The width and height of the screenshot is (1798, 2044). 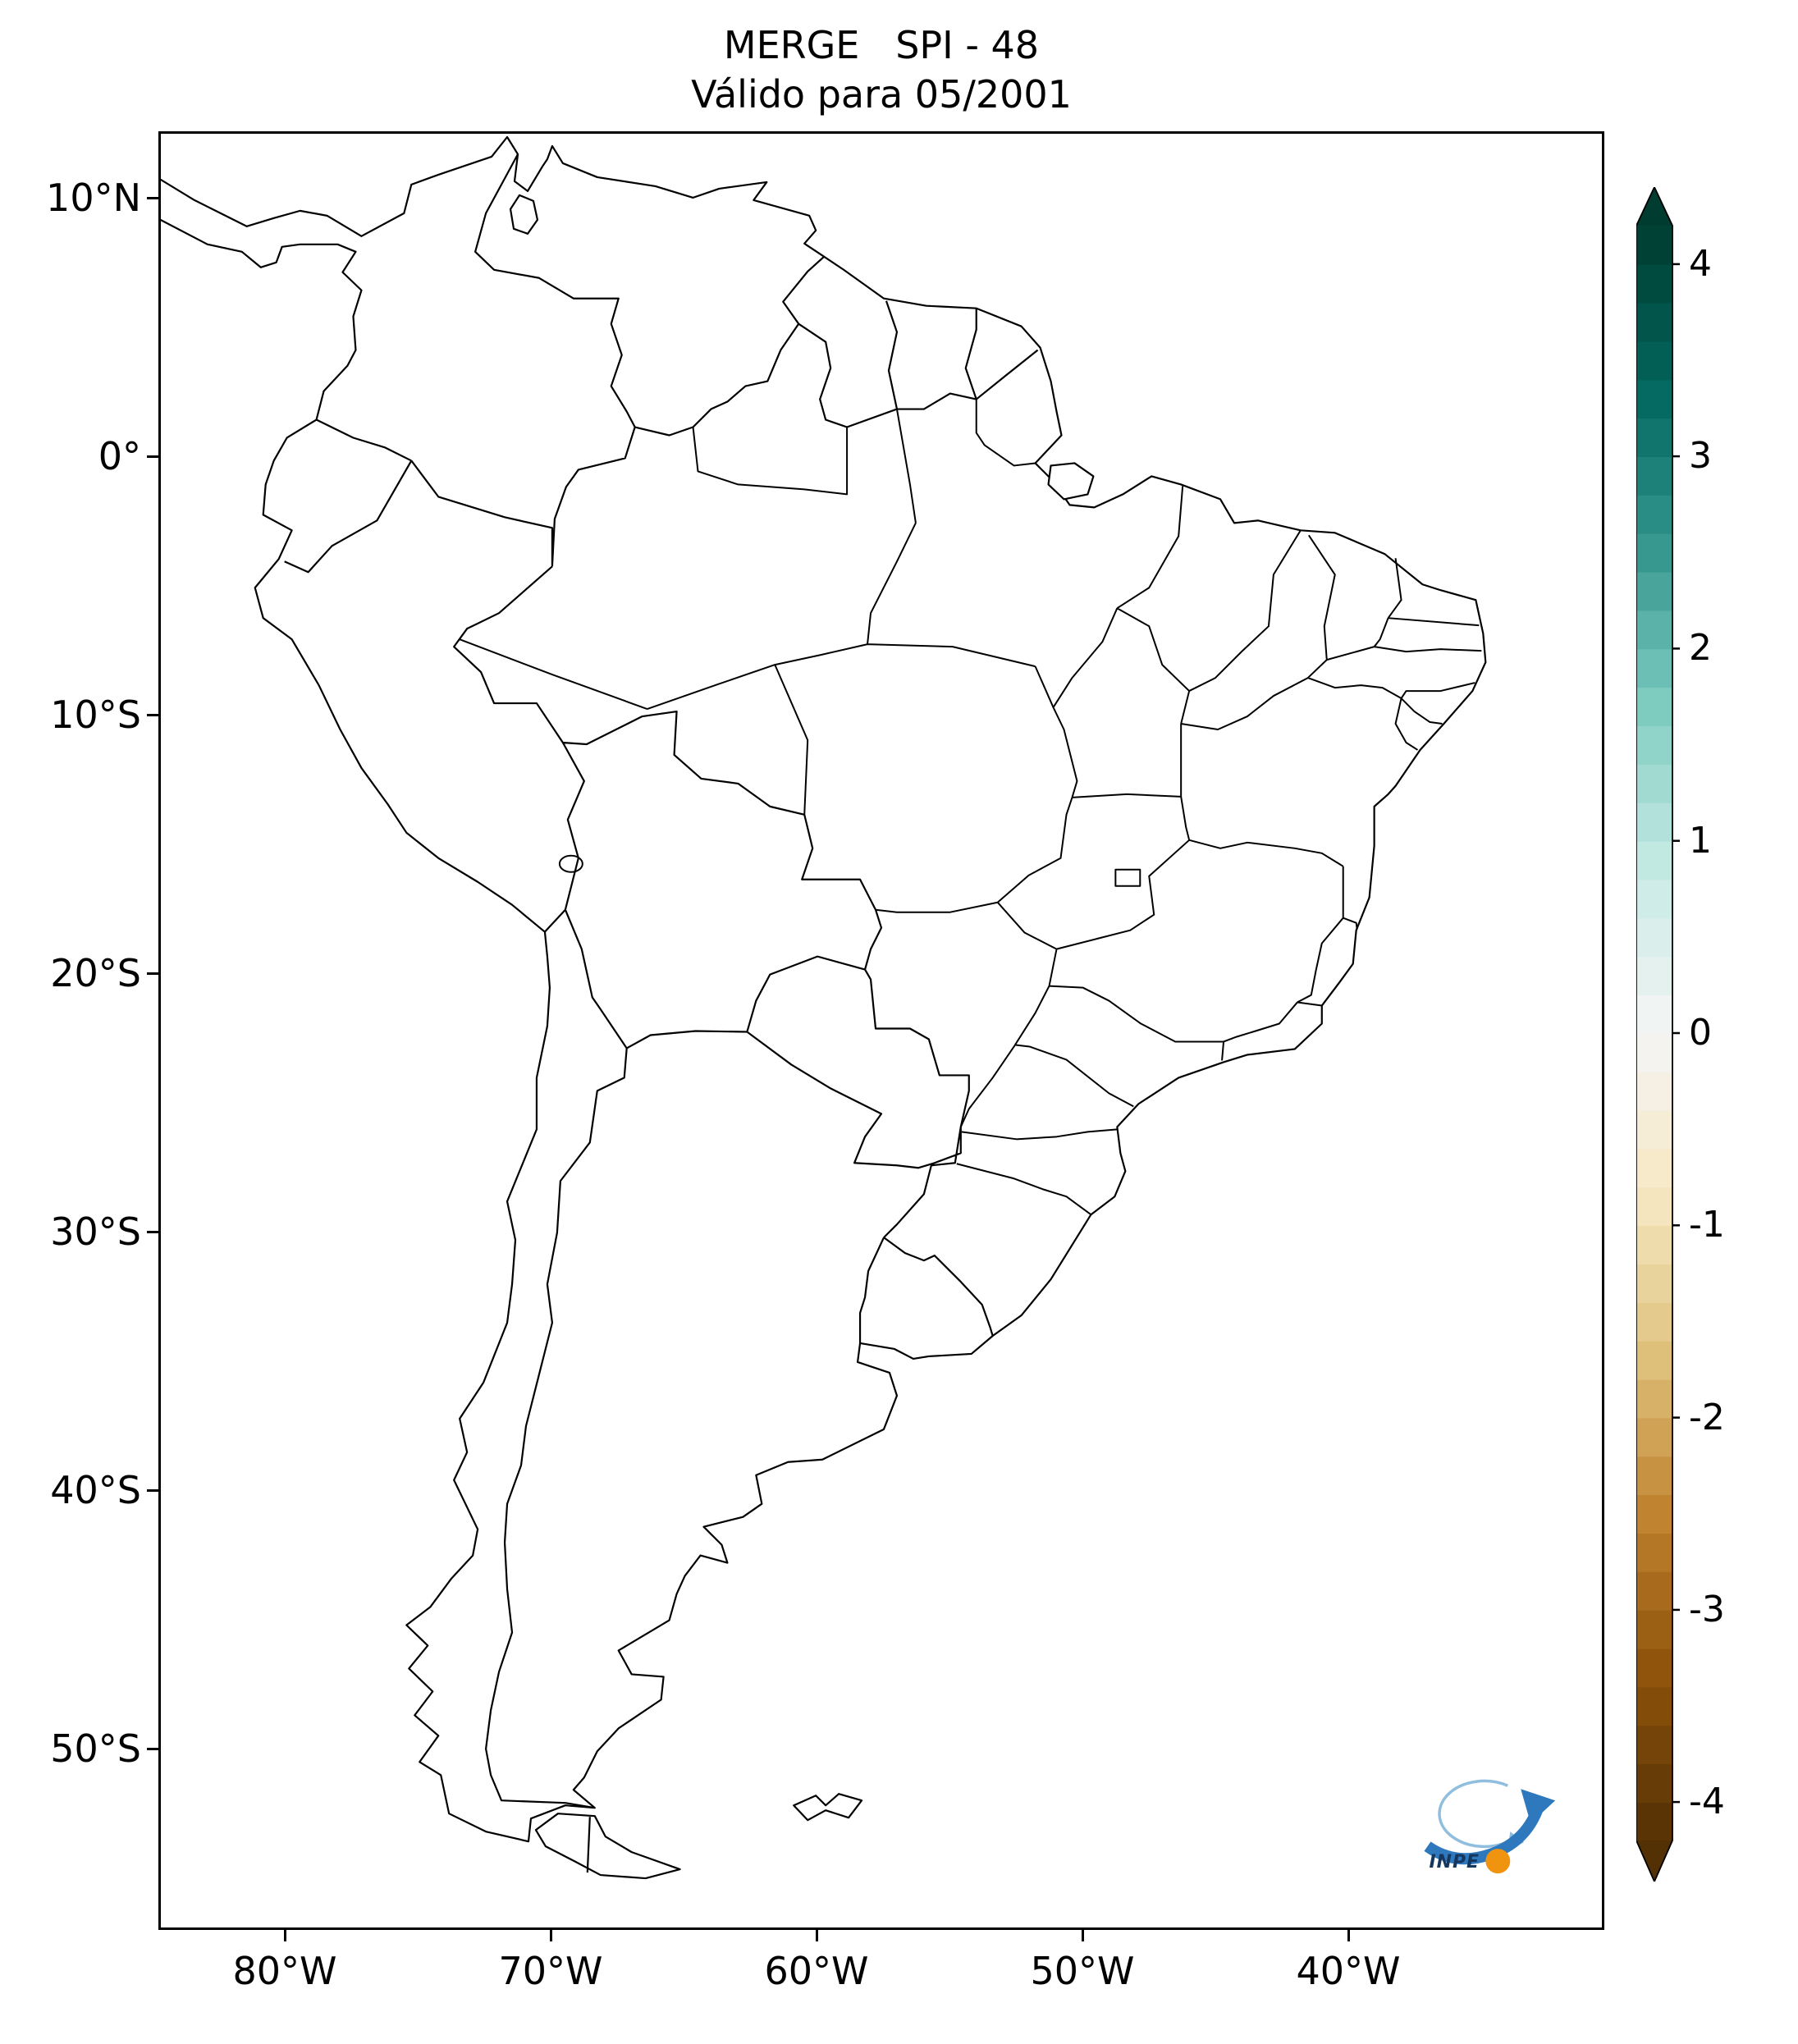 I want to click on y-tick-label: 10°N, so click(x=93, y=198).